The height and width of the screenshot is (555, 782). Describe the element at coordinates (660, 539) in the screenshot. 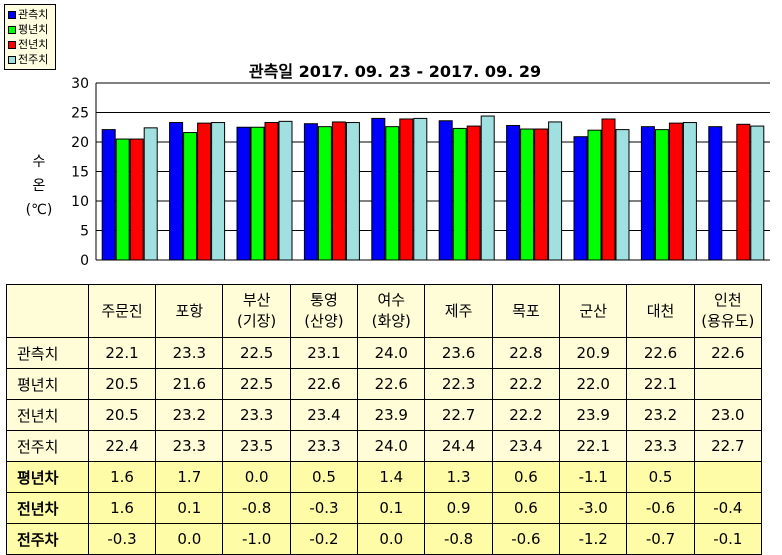

I see `table-cell: -0.7` at that location.